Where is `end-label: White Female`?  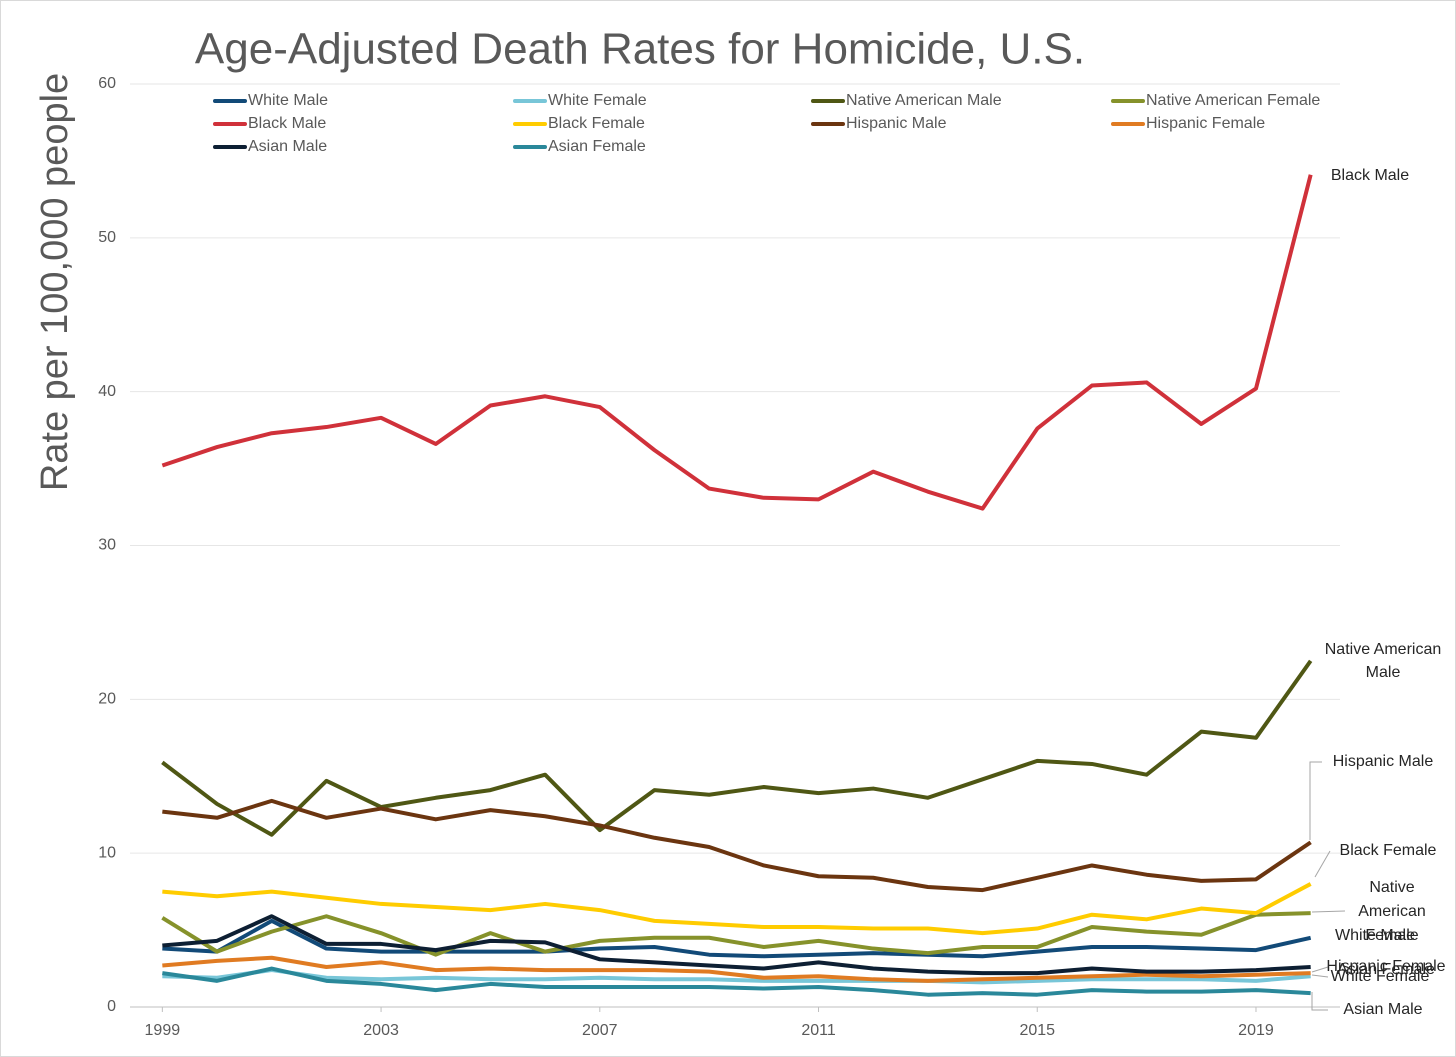 end-label: White Female is located at coordinates (1380, 976).